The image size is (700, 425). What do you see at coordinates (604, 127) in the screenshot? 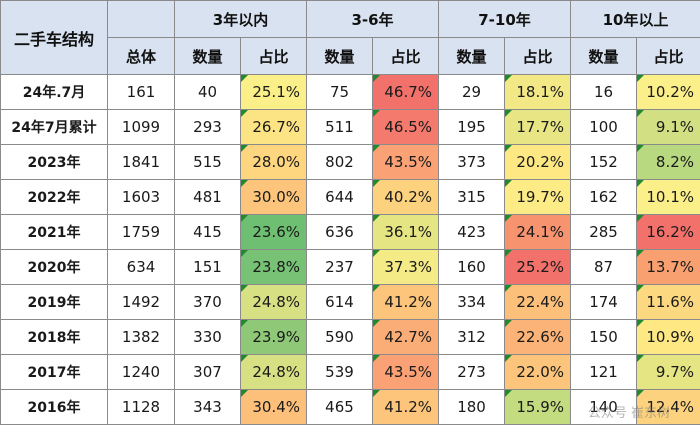
I see `count-cell: 100` at bounding box center [604, 127].